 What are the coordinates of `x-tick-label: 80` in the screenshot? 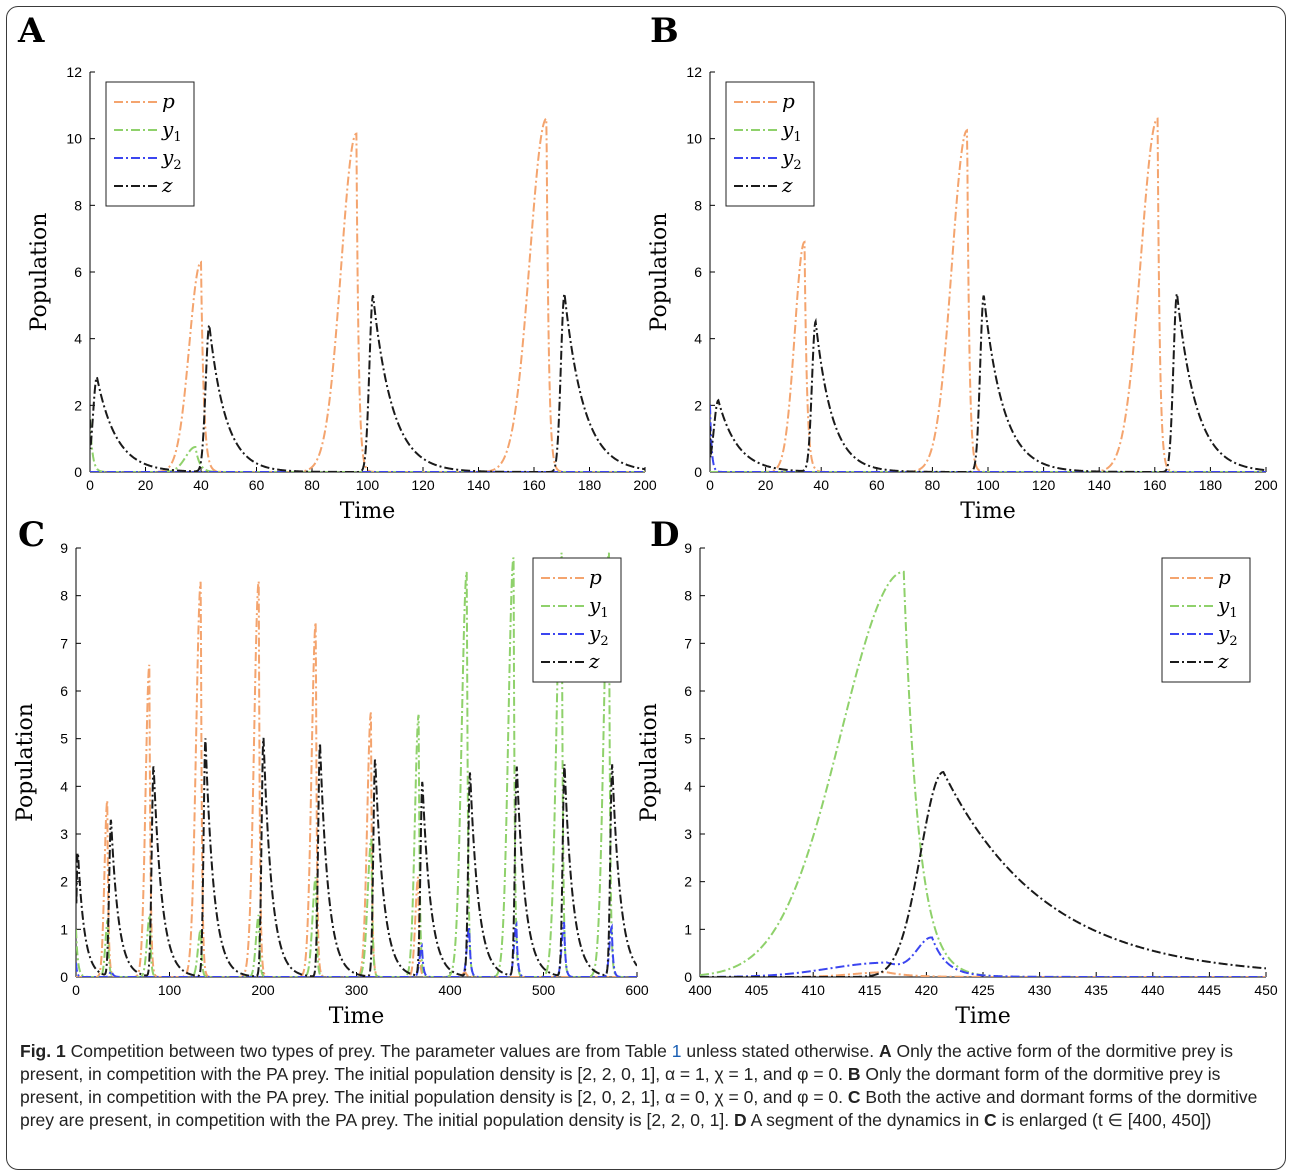 It's located at (933, 485).